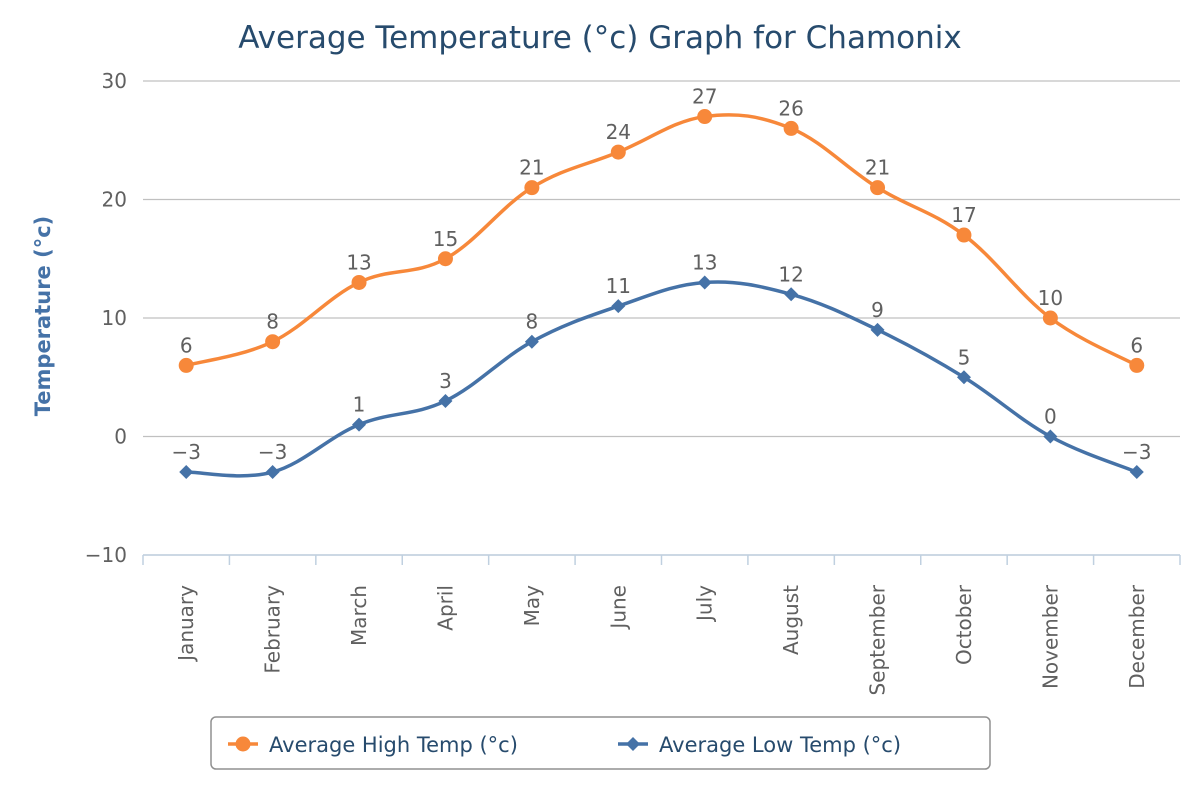 Image resolution: width=1200 pixels, height=800 pixels. What do you see at coordinates (704, 97) in the screenshot?
I see `data-label: 27` at bounding box center [704, 97].